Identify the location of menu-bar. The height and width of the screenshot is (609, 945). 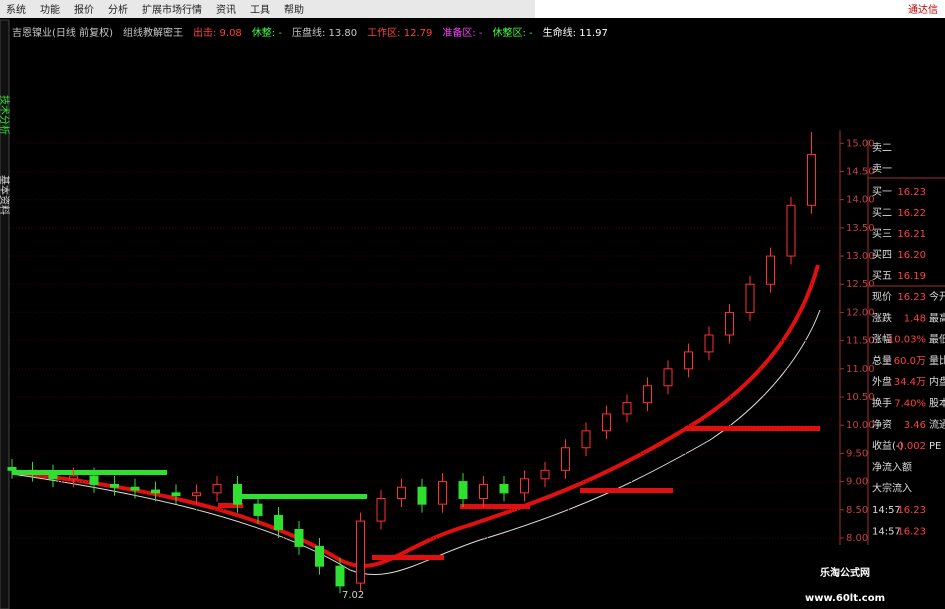
(267, 9).